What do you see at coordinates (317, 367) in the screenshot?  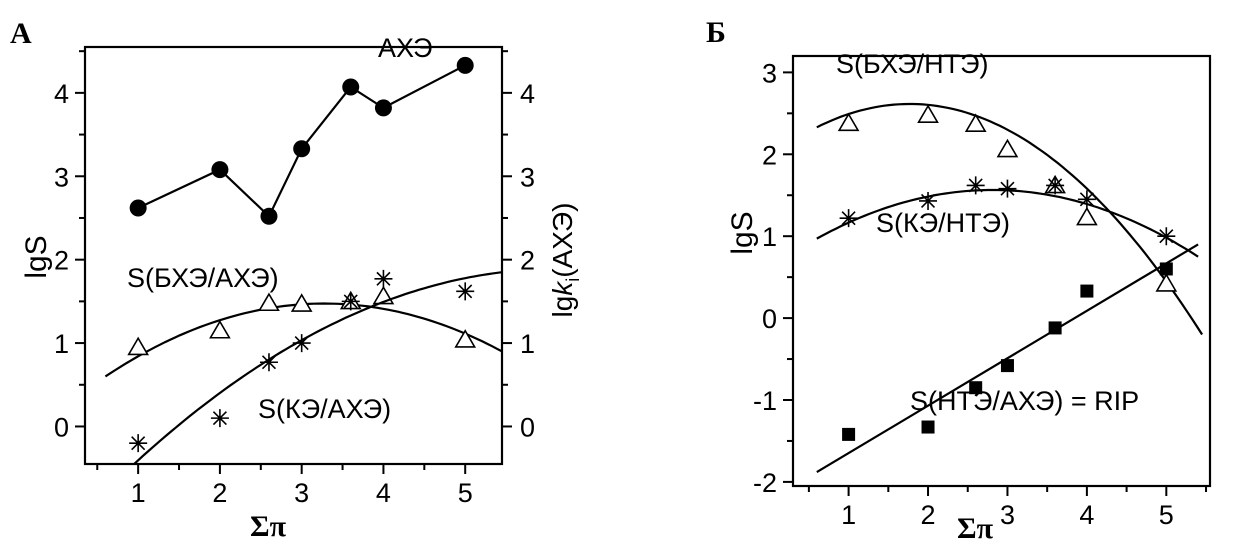 I see `series-a-2-fit-curve` at bounding box center [317, 367].